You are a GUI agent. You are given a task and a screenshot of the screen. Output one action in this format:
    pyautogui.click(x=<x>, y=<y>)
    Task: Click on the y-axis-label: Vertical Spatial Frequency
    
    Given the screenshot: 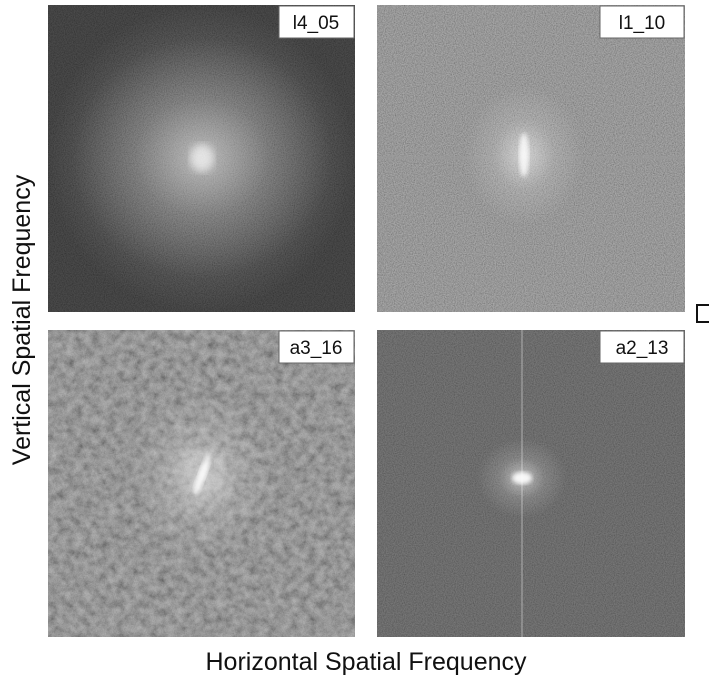 What is the action you would take?
    pyautogui.click(x=22, y=319)
    